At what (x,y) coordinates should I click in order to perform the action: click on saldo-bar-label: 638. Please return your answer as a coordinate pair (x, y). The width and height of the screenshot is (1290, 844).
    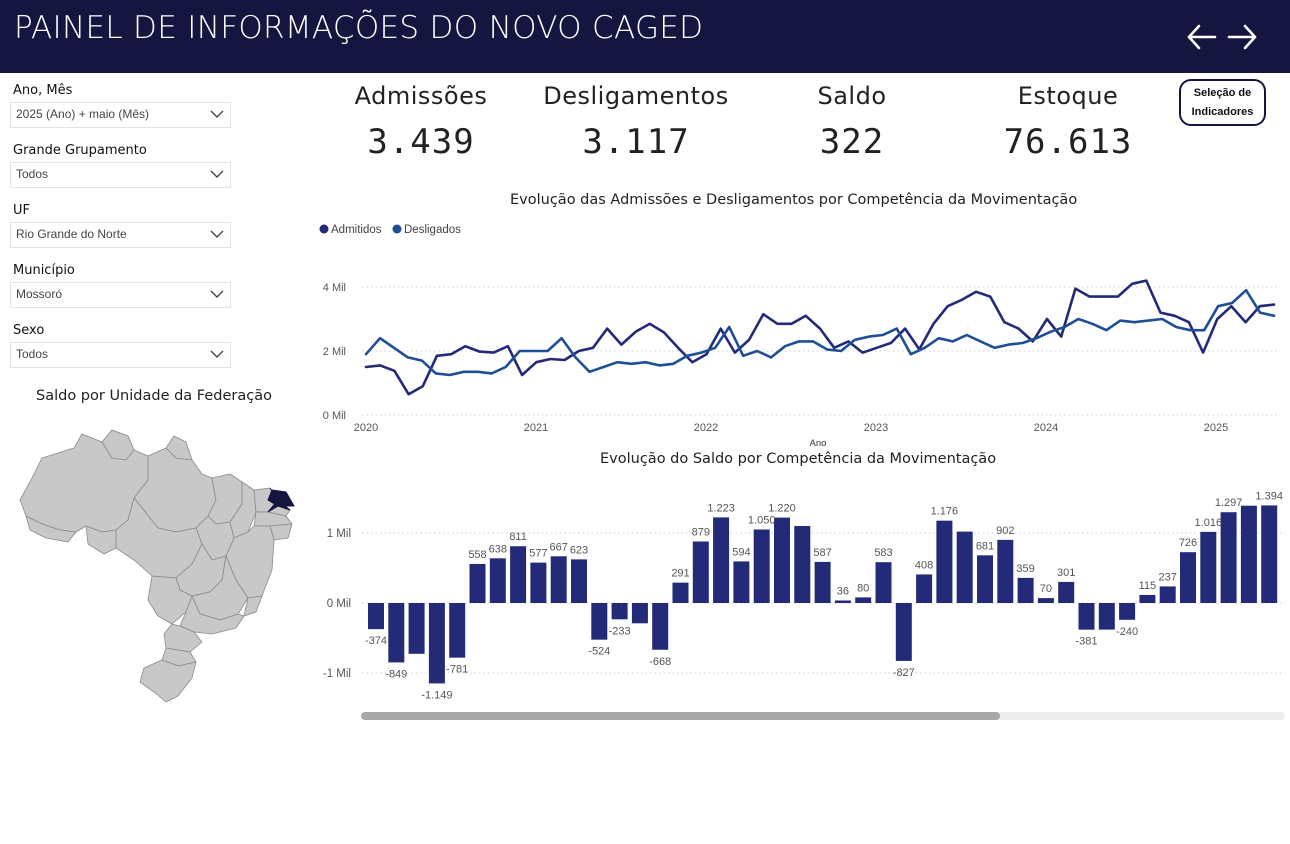
    Looking at the image, I should click on (498, 549).